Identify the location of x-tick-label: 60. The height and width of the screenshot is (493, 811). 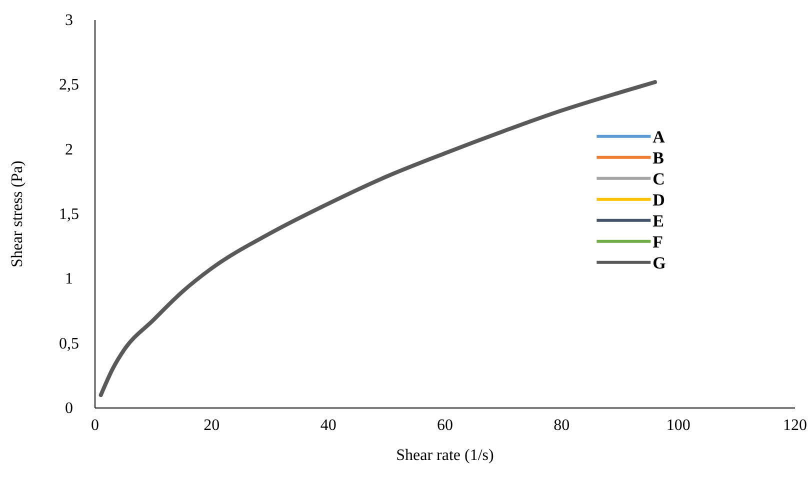
(445, 425).